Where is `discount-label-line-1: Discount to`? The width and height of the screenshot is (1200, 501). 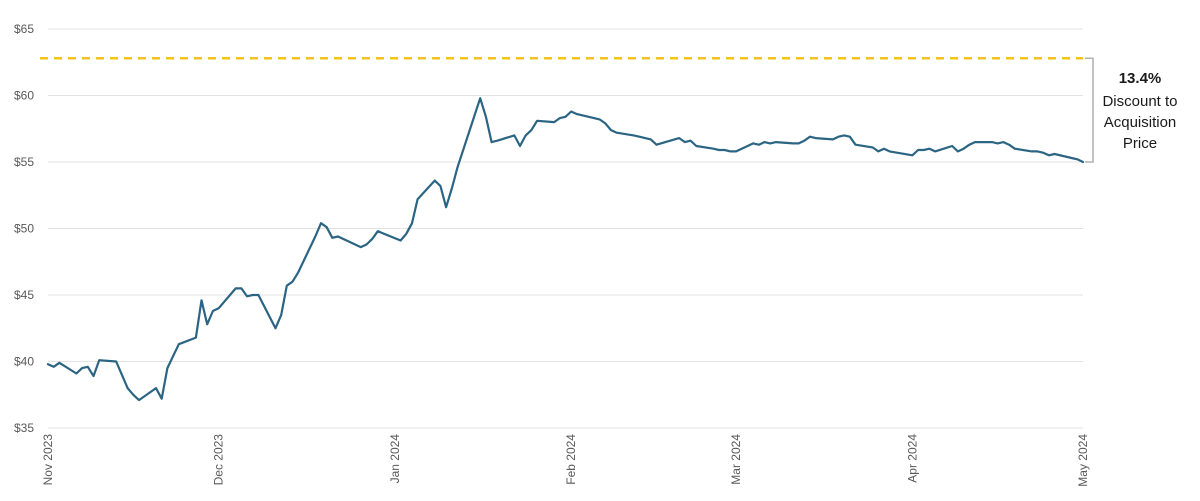 discount-label-line-1: Discount to is located at coordinates (1139, 101).